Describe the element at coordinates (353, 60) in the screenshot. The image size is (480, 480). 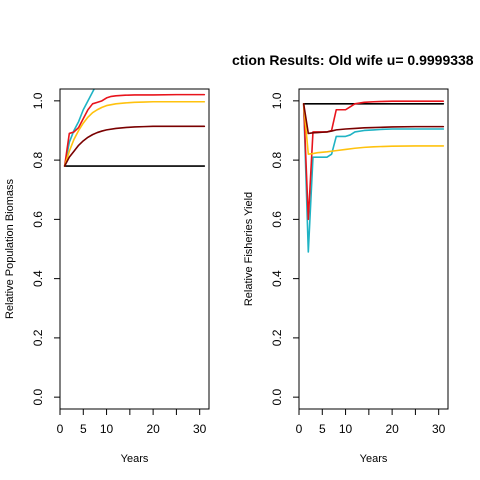
I see `chart-title: ction Results: Old wife u= 0.9999338` at that location.